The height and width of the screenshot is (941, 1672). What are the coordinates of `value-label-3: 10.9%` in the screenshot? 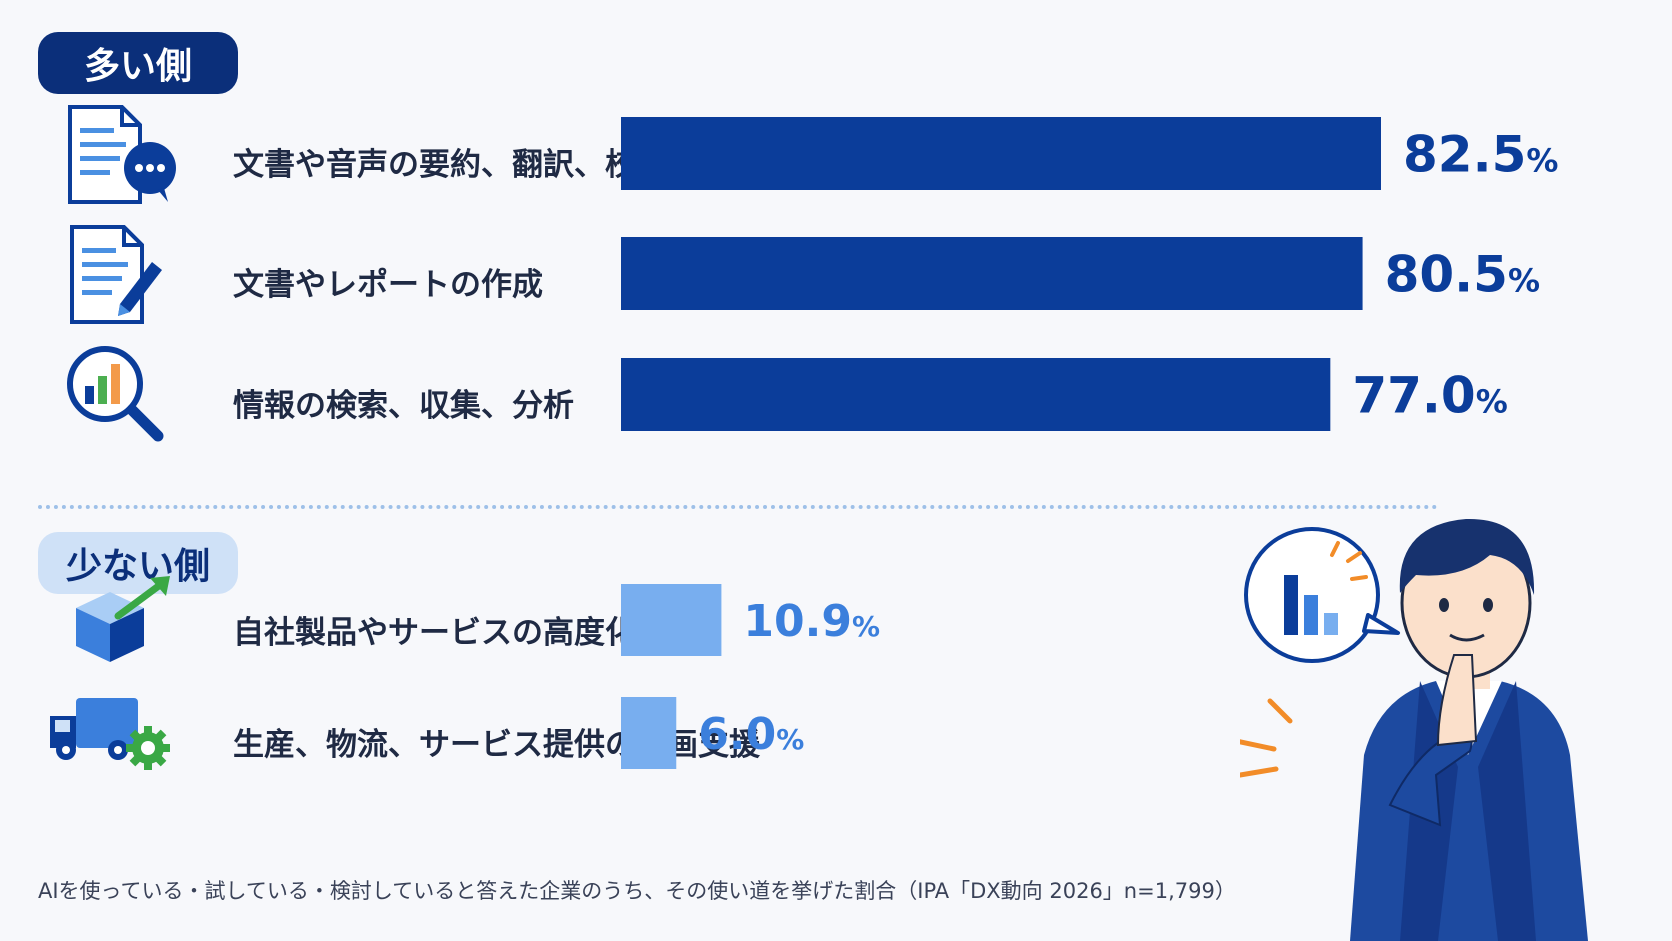 It's located at (811, 621).